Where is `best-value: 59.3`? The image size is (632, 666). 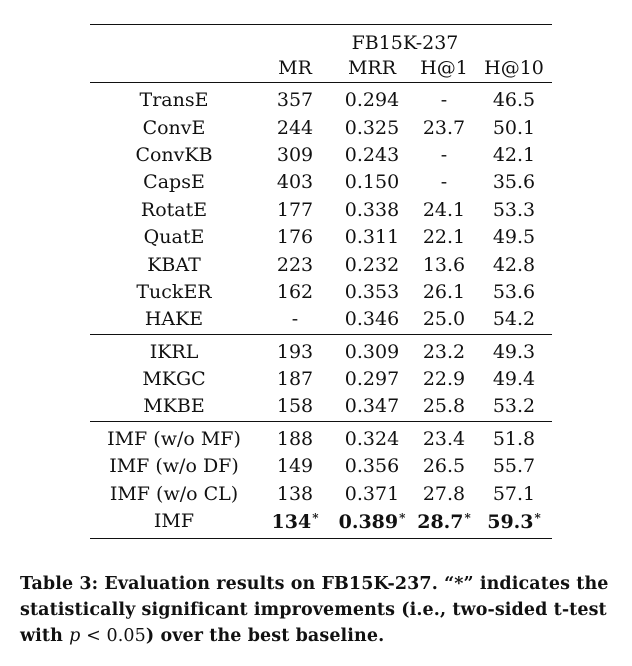 best-value: 59.3 is located at coordinates (510, 521).